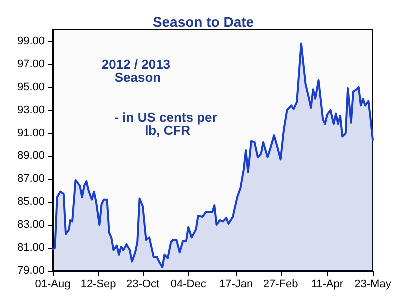  I want to click on x-tick-label: 23-Oct, so click(143, 284).